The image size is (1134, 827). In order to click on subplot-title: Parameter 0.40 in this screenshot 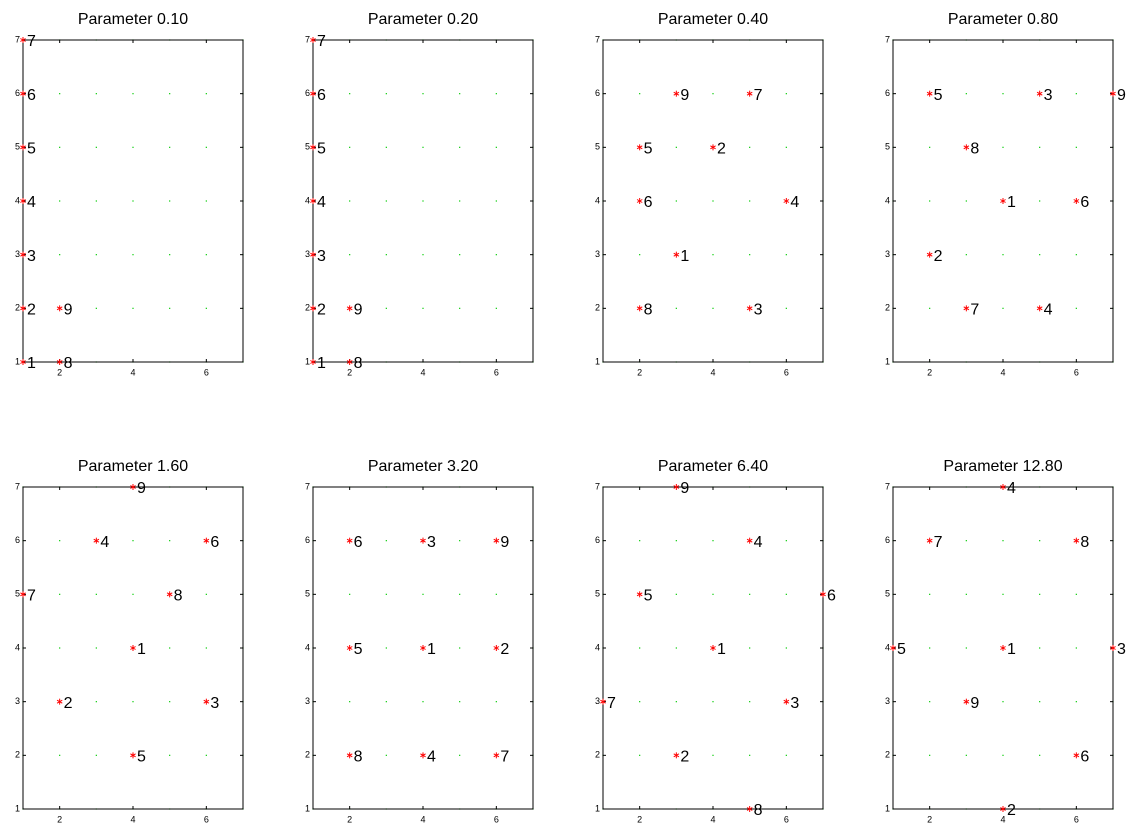, I will do `click(713, 19)`.